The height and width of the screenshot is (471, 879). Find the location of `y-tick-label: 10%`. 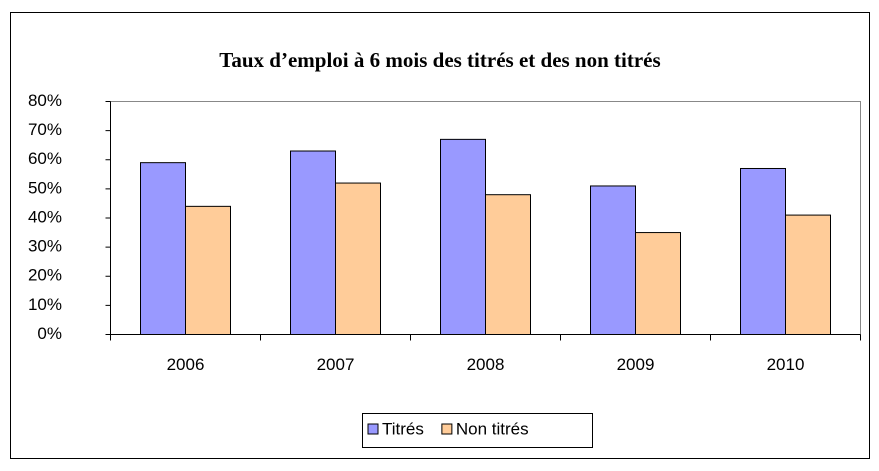

y-tick-label: 10% is located at coordinates (45, 304).